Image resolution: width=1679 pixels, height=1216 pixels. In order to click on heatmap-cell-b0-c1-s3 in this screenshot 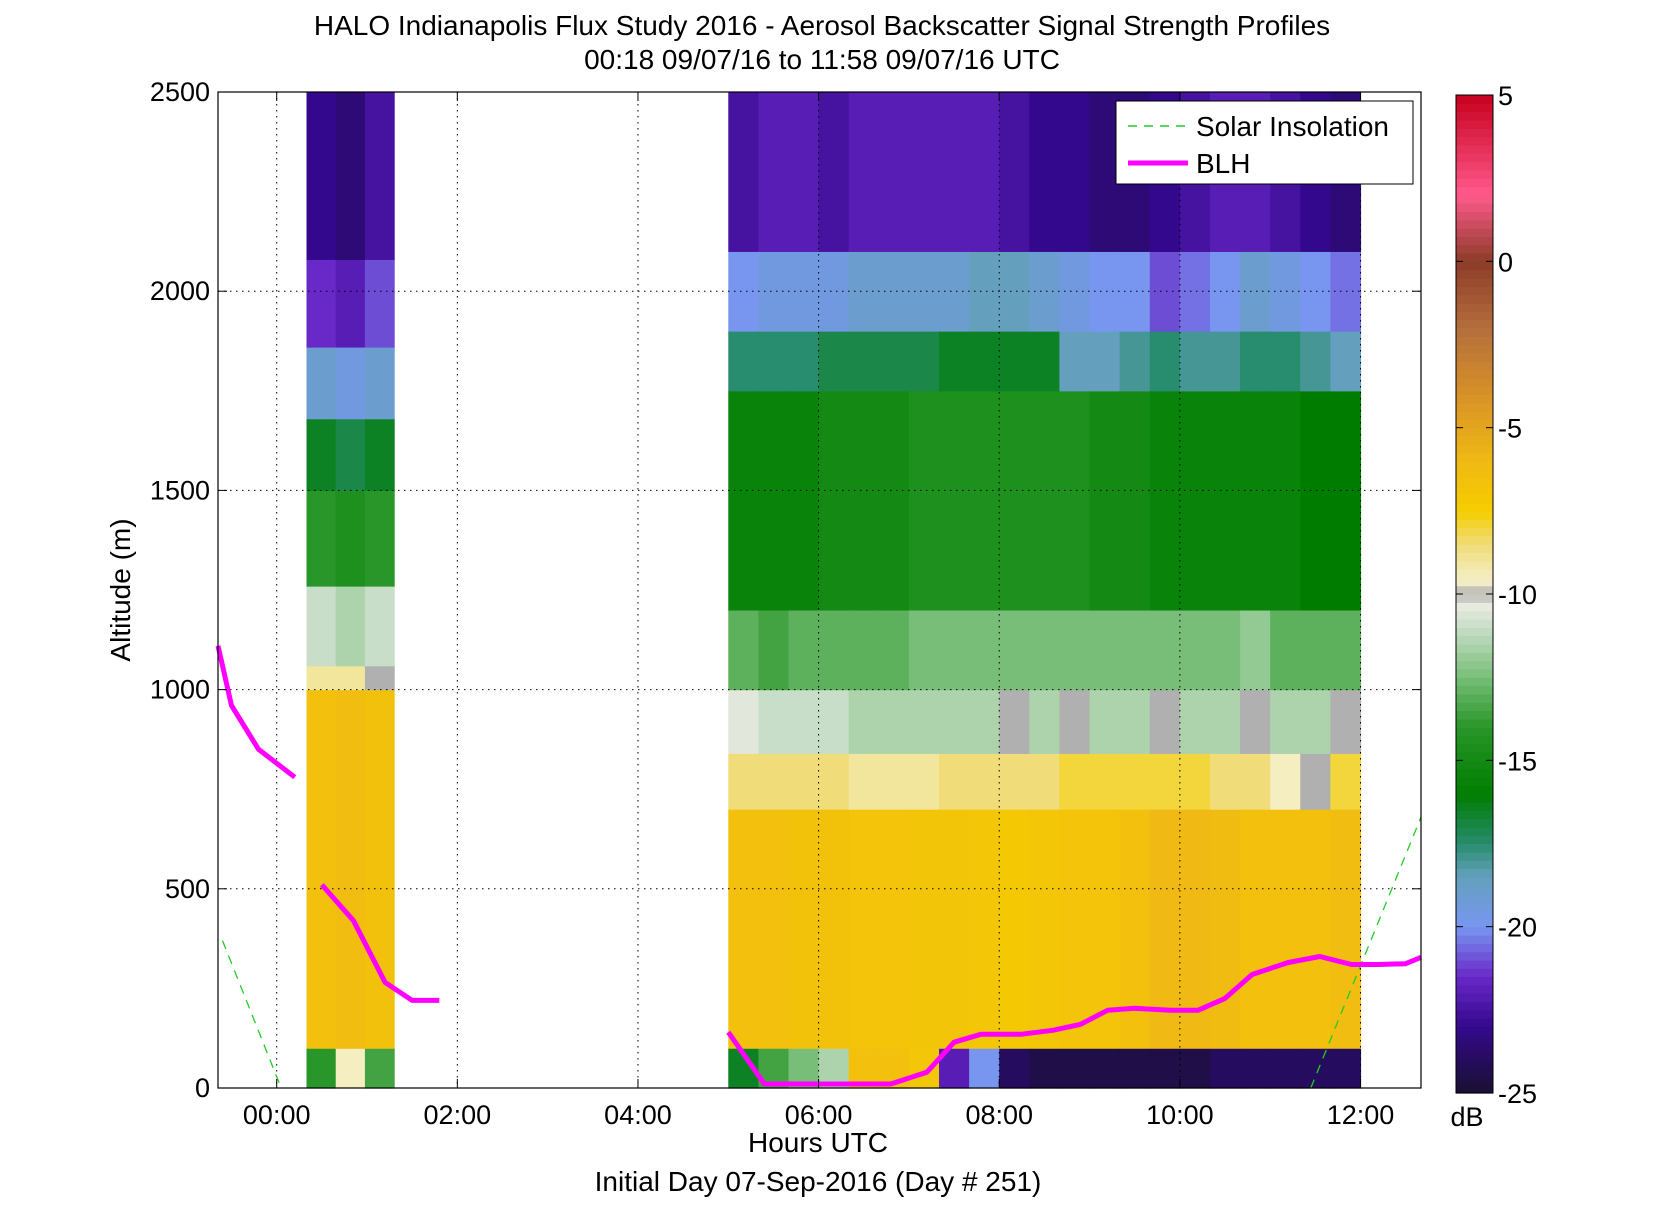, I will do `click(350, 626)`.